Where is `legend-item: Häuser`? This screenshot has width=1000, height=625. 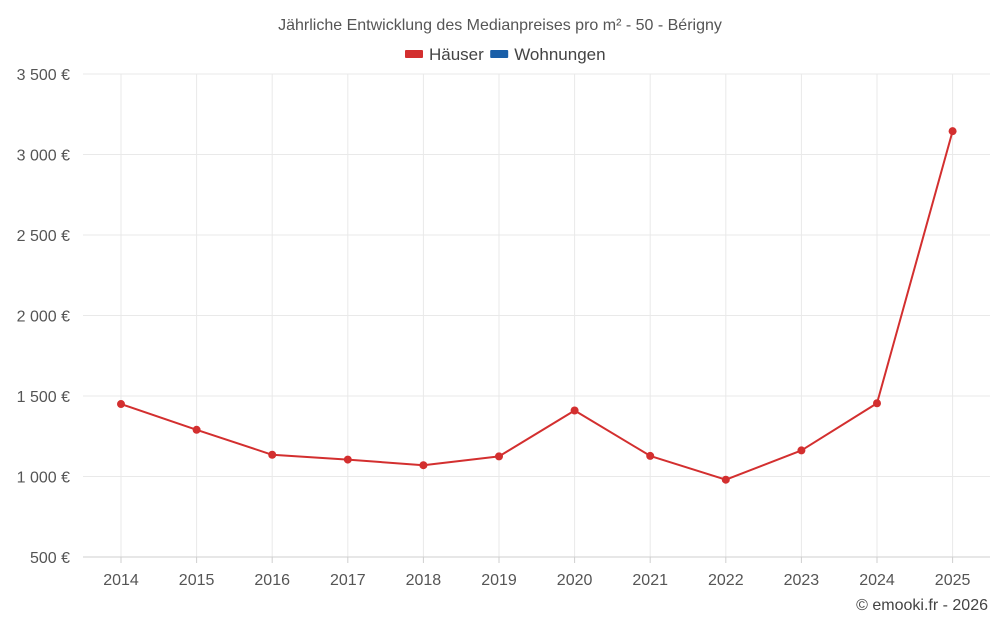 legend-item: Häuser is located at coordinates (444, 54).